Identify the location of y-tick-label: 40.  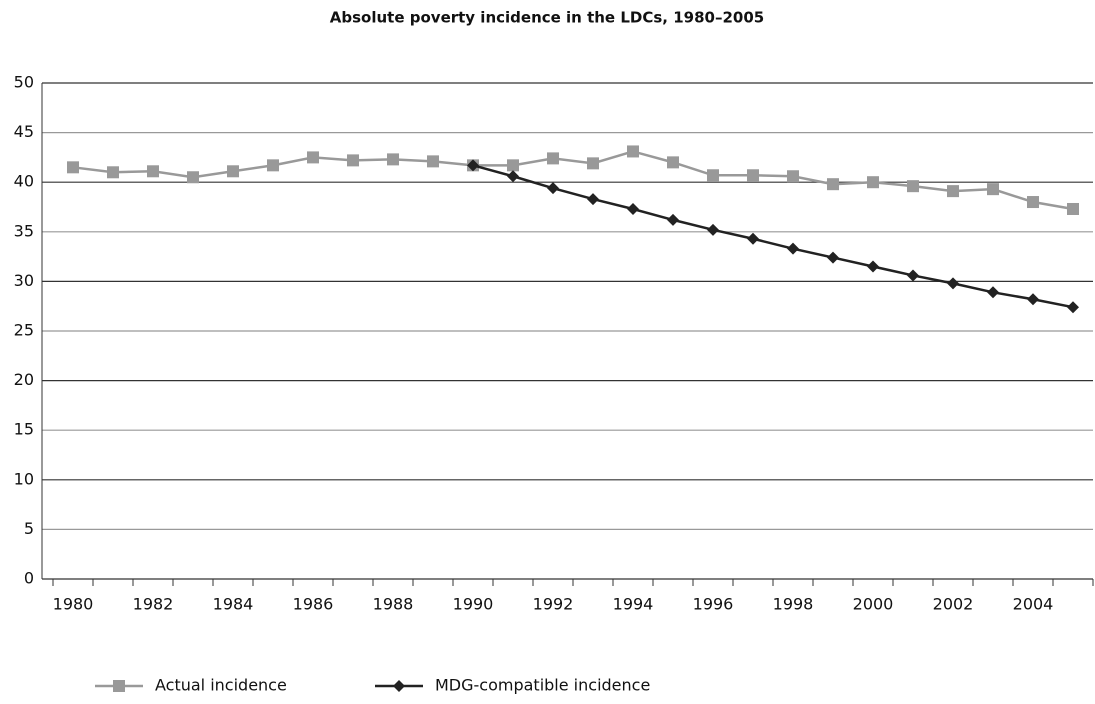
(24, 181).